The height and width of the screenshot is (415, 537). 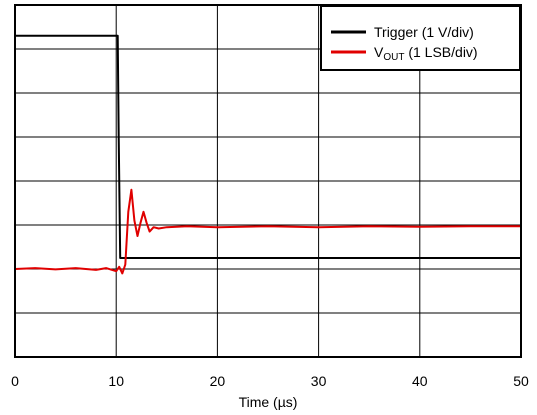 I want to click on legend-label-trigger: Trigger (1 V/div), so click(x=424, y=32).